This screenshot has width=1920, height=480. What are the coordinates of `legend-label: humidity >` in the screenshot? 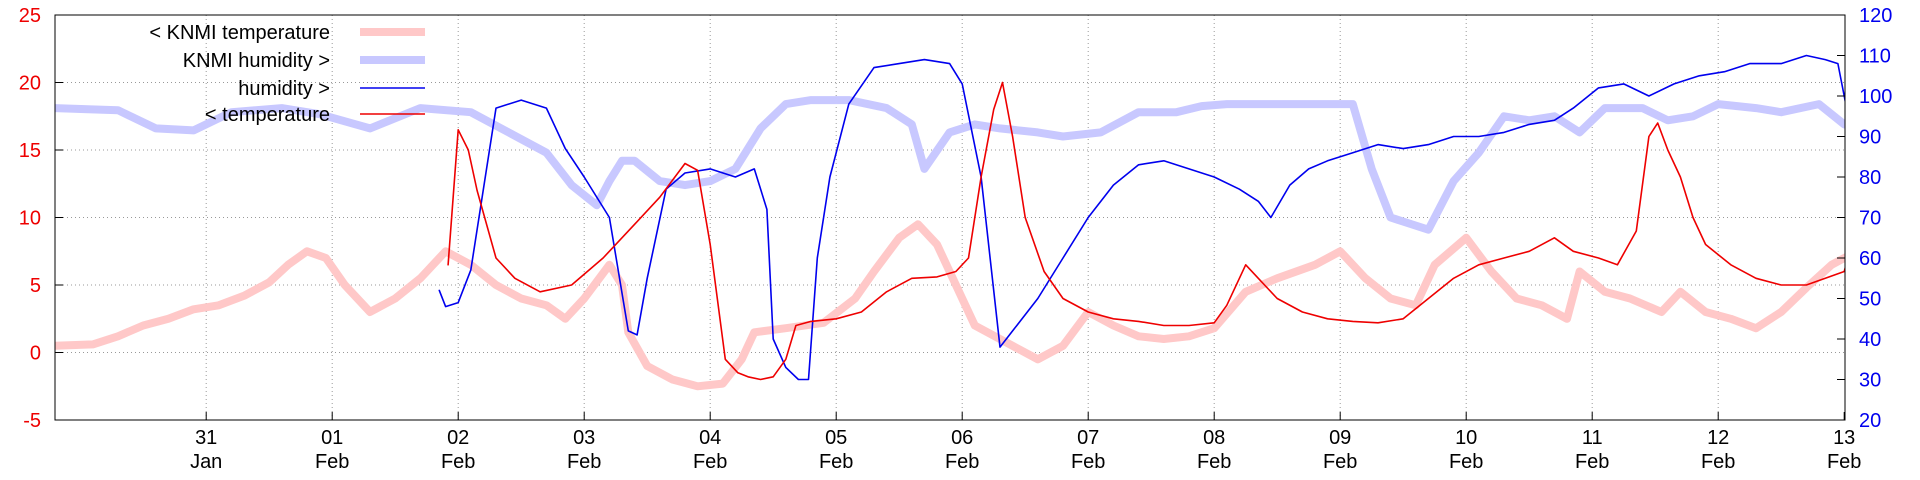 It's located at (284, 89).